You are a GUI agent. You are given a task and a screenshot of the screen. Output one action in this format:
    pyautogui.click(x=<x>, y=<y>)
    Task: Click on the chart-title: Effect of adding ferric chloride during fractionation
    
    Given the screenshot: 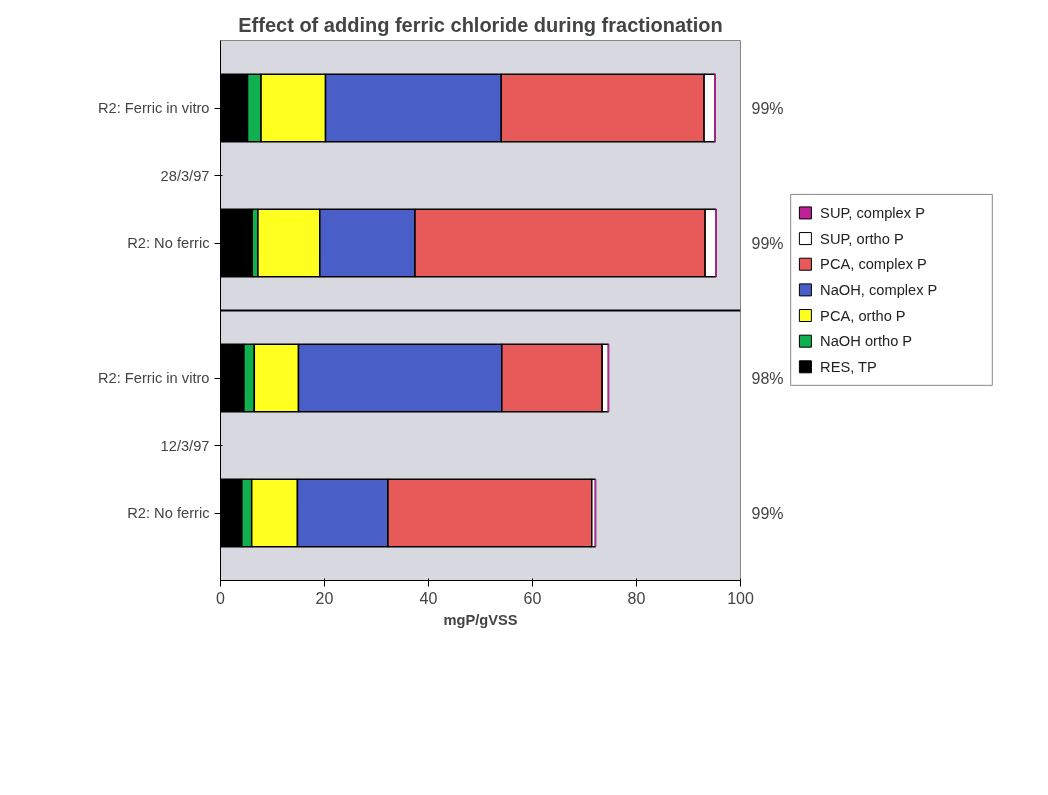 What is the action you would take?
    pyautogui.click(x=480, y=24)
    